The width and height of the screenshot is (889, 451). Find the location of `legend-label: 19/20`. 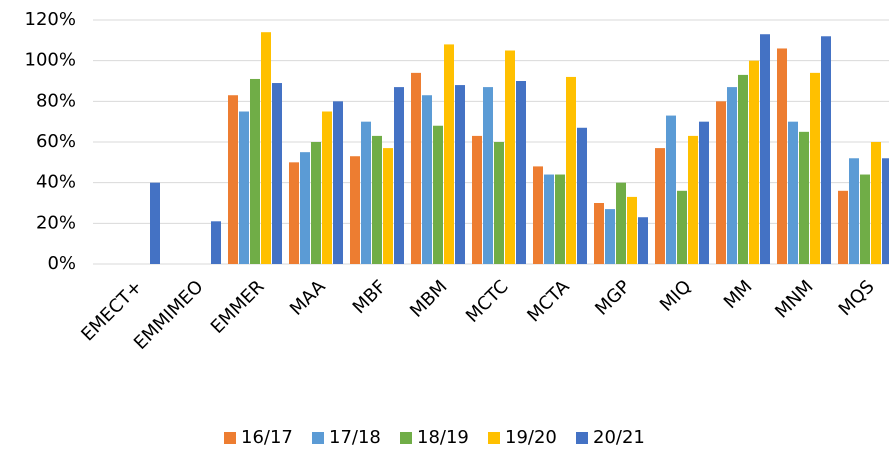

legend-label: 19/20 is located at coordinates (531, 437).